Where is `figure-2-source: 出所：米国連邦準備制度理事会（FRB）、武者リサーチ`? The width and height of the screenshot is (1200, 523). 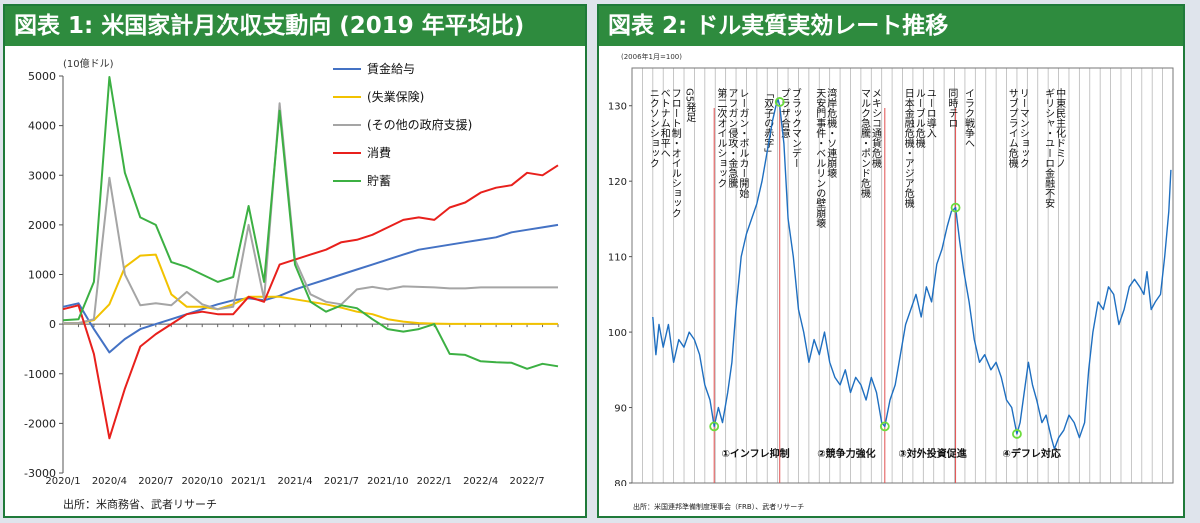 figure-2-source: 出所：米国連邦準備制度理事会（FRB）、武者リサーチ is located at coordinates (719, 507).